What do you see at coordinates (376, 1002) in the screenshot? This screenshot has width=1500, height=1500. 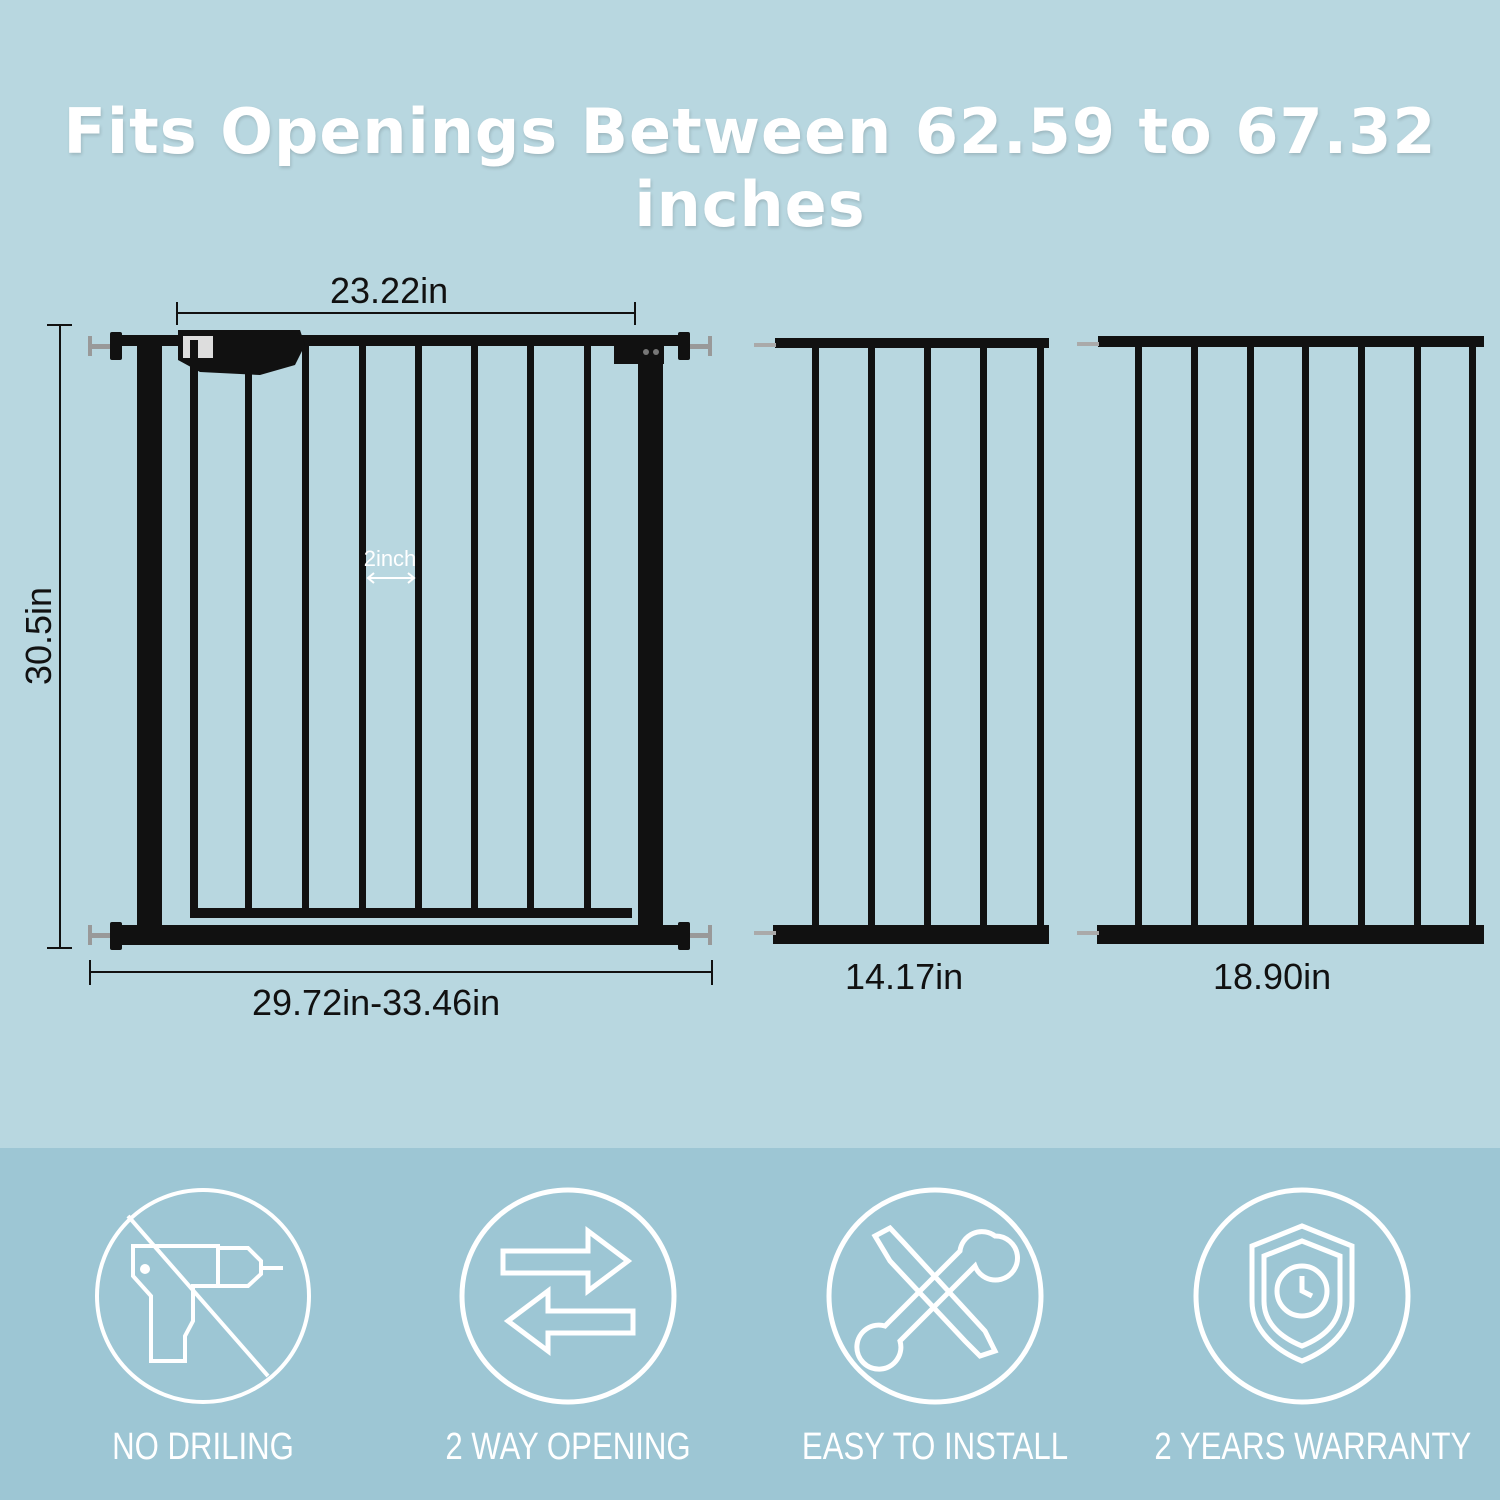 I see `gate-range-label: 29.72in-33.46in` at bounding box center [376, 1002].